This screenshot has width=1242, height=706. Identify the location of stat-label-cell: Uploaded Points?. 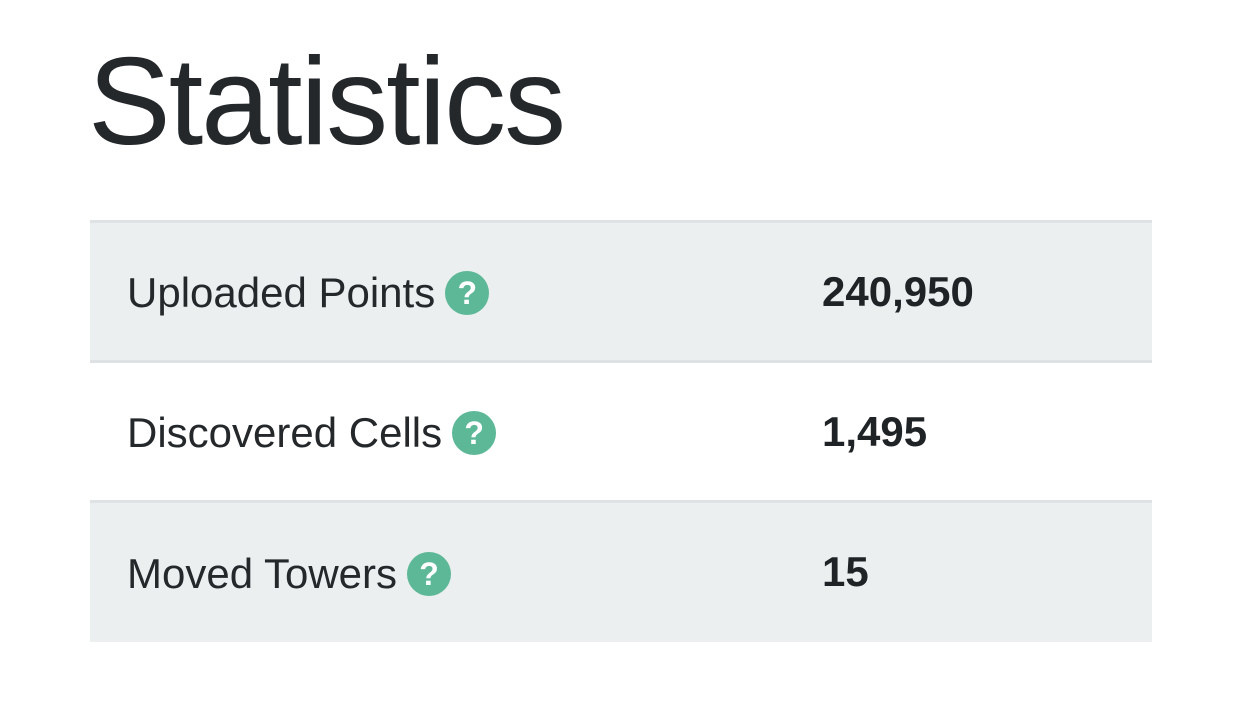
(456, 292).